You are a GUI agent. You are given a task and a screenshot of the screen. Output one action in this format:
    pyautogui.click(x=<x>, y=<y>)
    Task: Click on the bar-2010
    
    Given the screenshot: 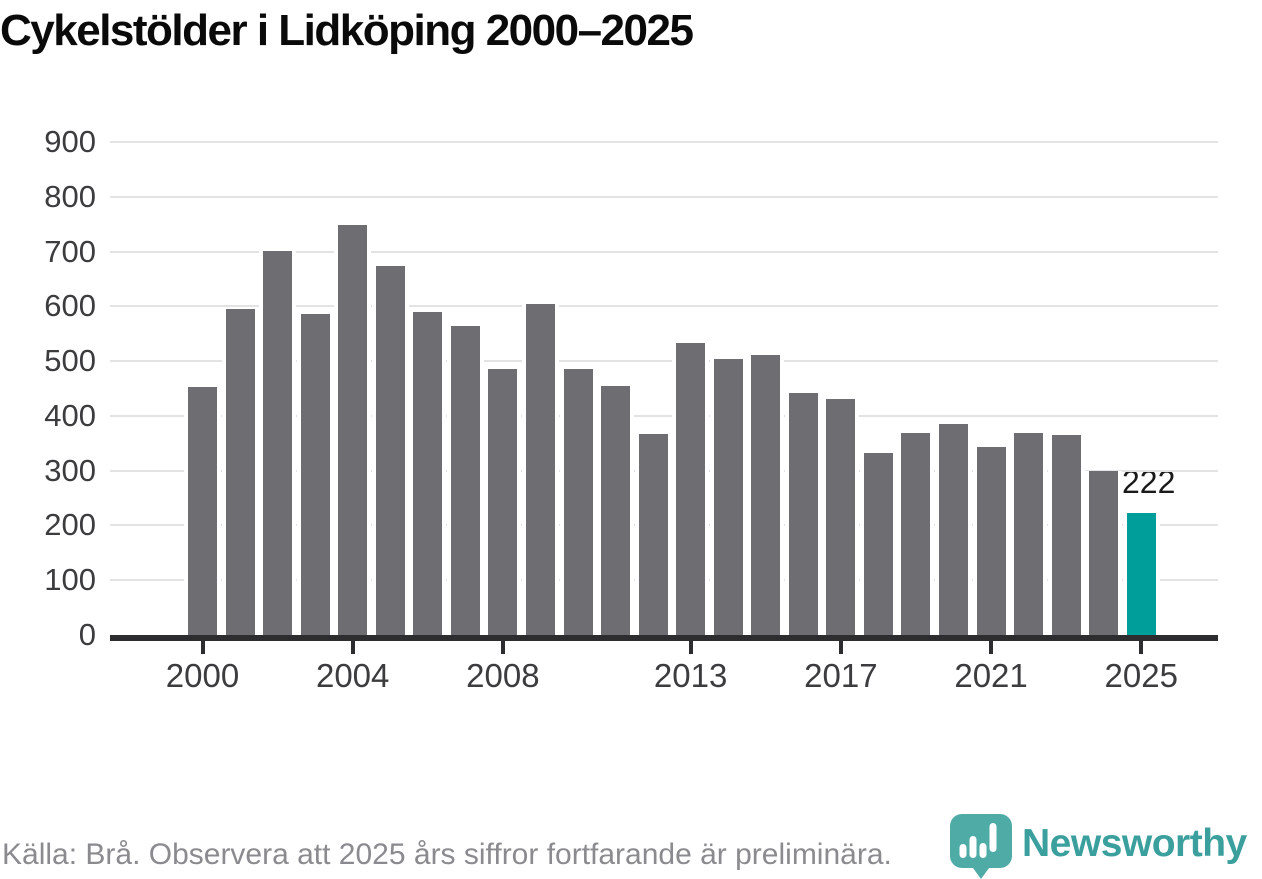 What is the action you would take?
    pyautogui.click(x=578, y=501)
    